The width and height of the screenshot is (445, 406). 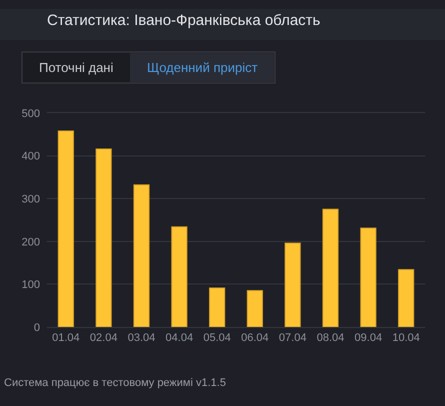 I want to click on chart-title: Статистика: Івано-Франківська область, so click(x=184, y=20).